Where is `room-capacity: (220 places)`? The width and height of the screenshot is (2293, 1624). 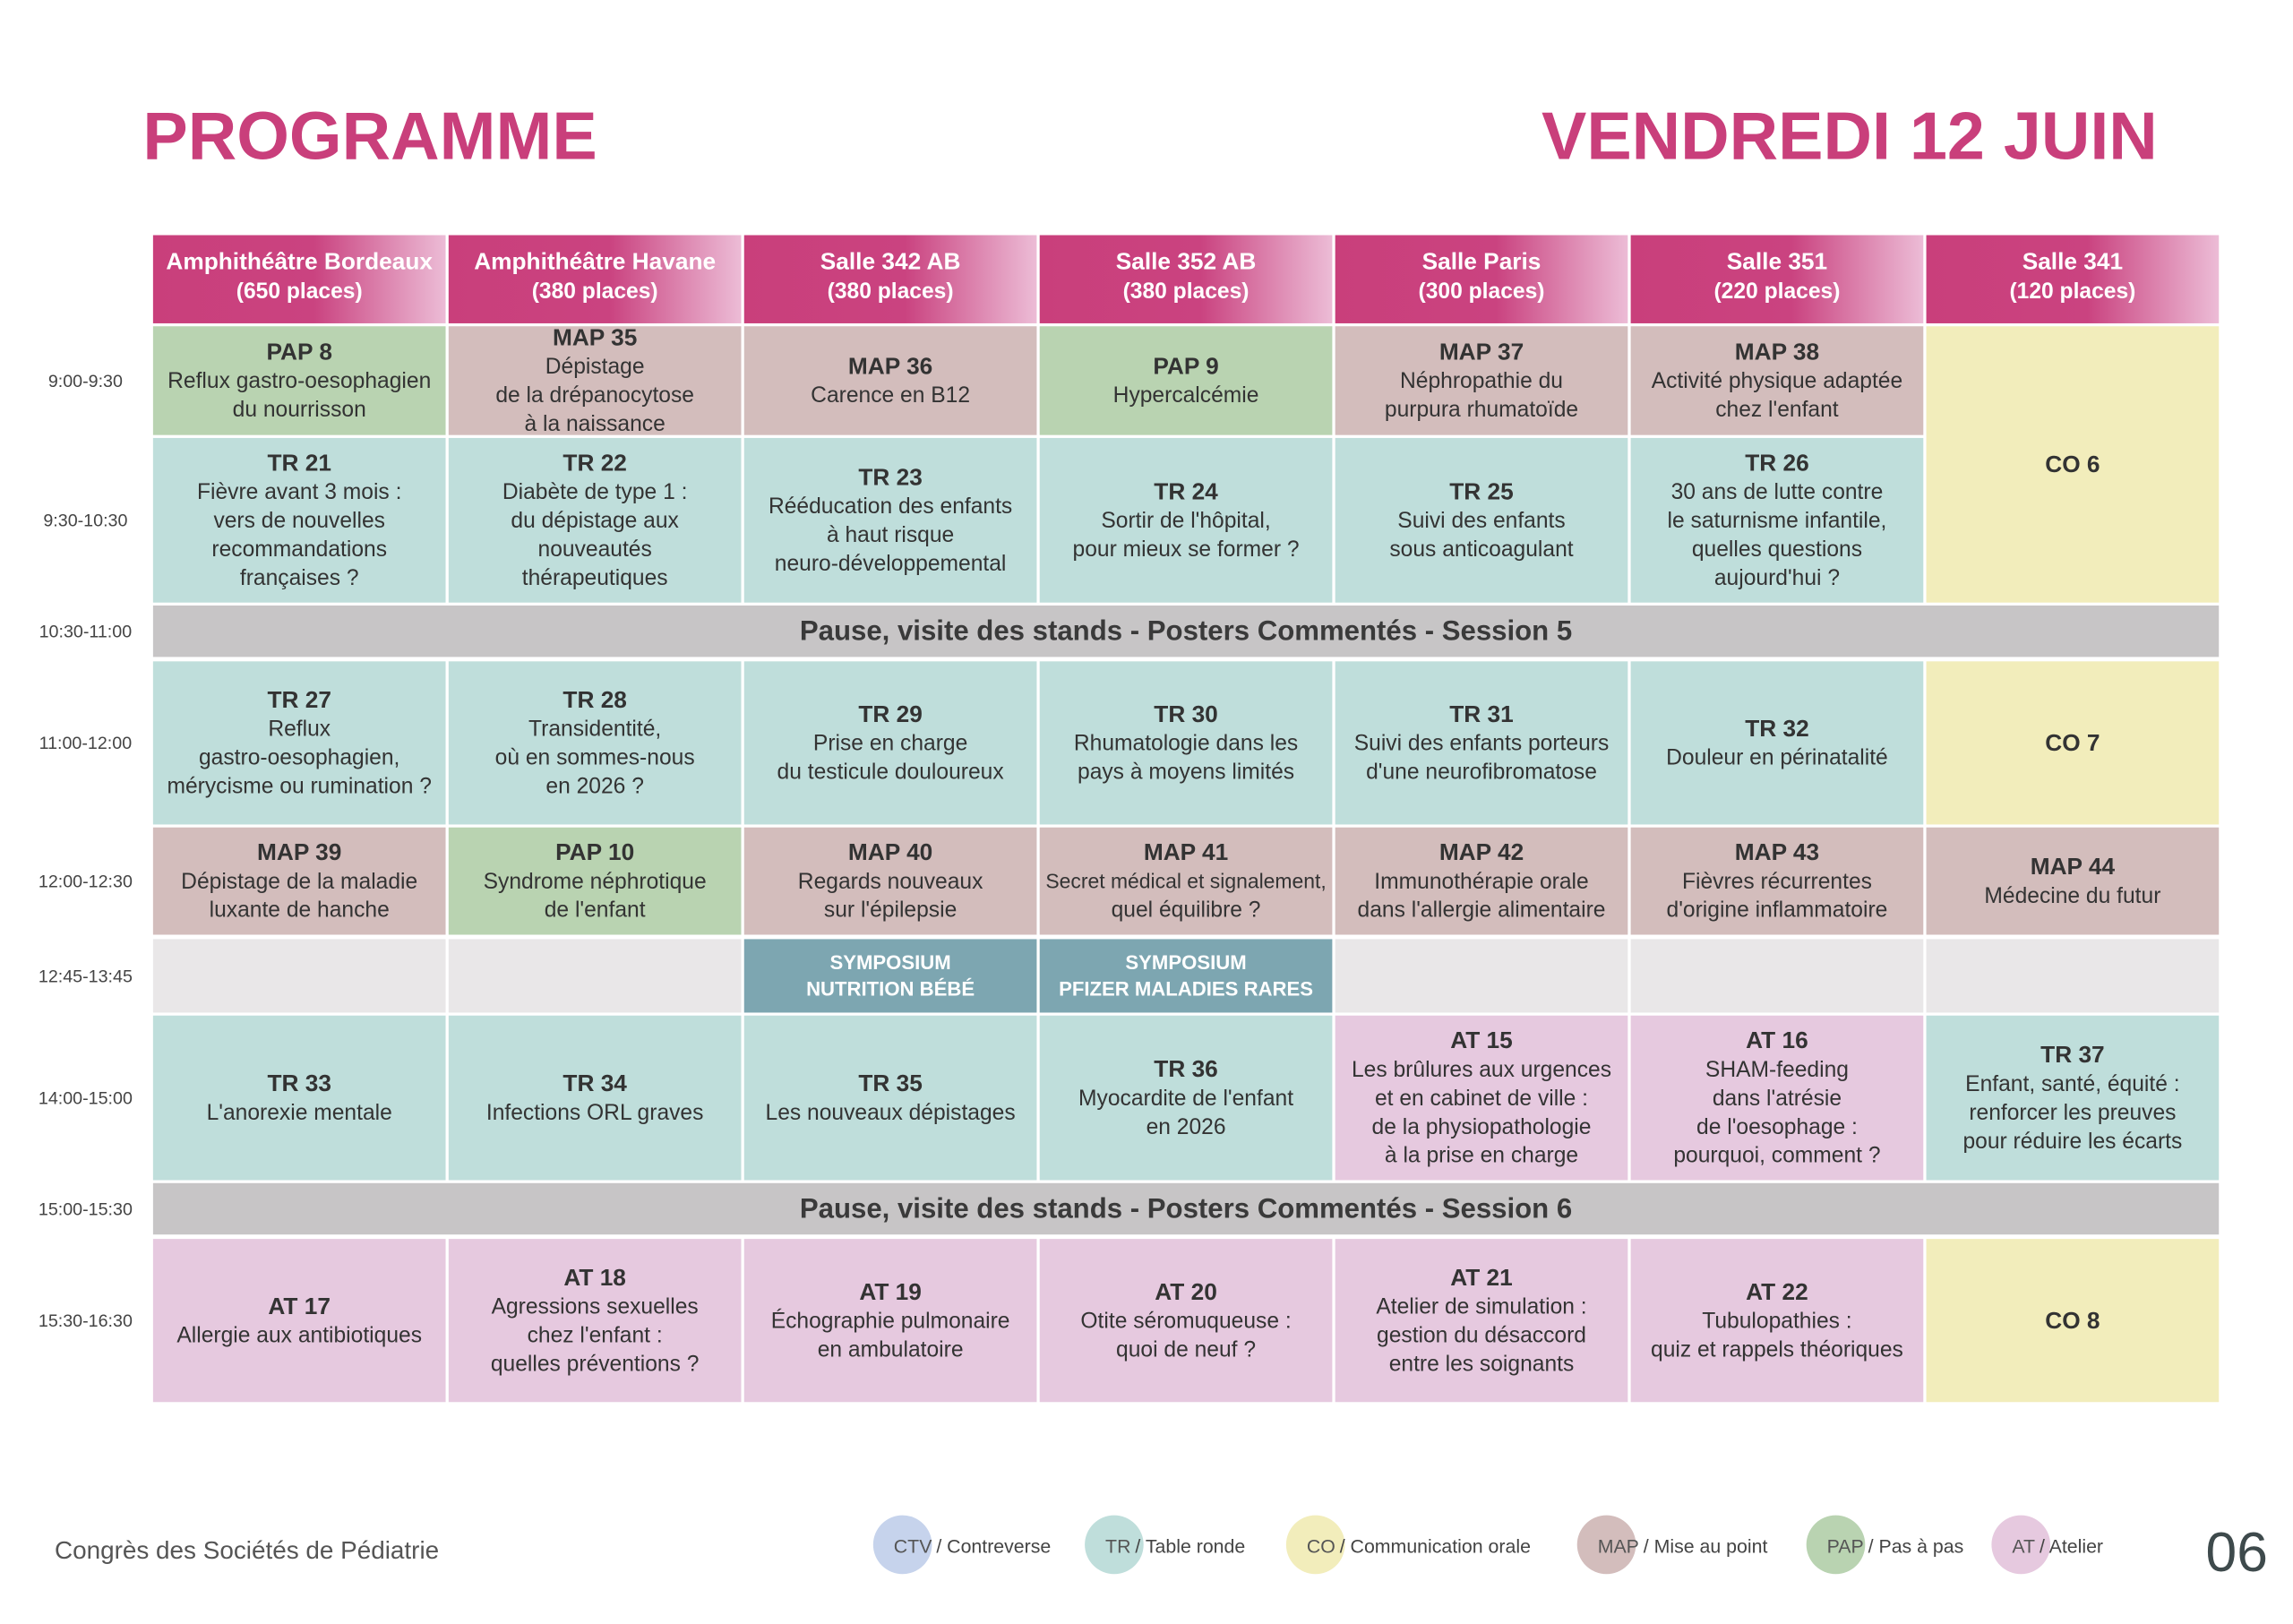 room-capacity: (220 places) is located at coordinates (1776, 291).